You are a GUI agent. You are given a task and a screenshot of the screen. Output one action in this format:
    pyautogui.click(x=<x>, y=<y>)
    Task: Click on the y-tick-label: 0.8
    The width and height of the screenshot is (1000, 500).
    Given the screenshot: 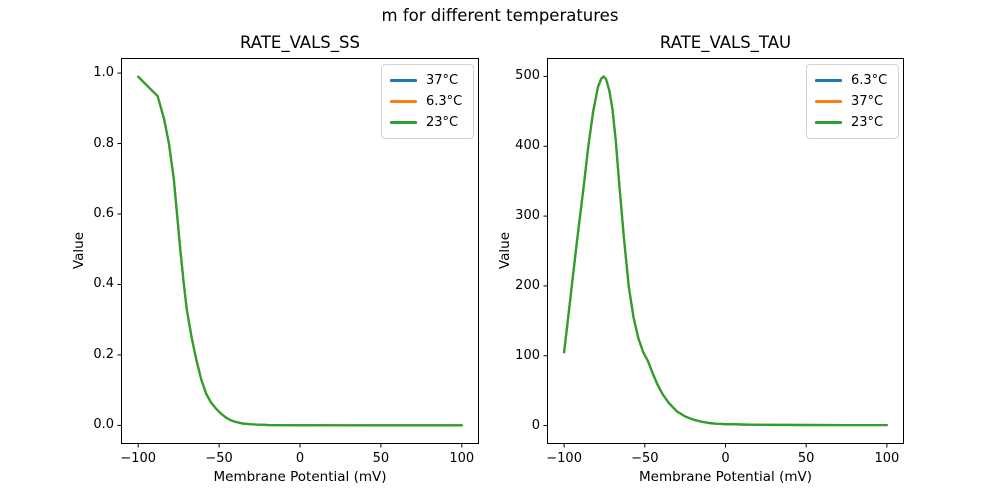 What is the action you would take?
    pyautogui.click(x=103, y=143)
    